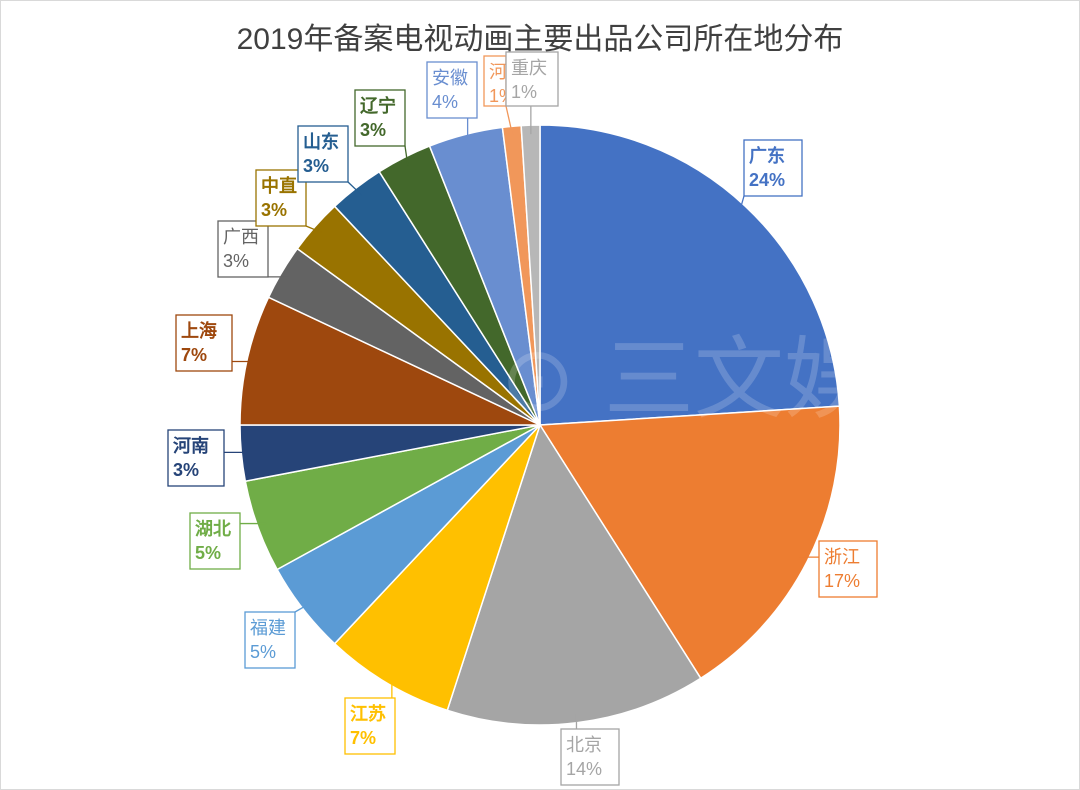 The height and width of the screenshot is (790, 1080). Describe the element at coordinates (540, 39) in the screenshot. I see `chart-title: 2019年备案电视动画主要出品公司所在地分布` at that location.